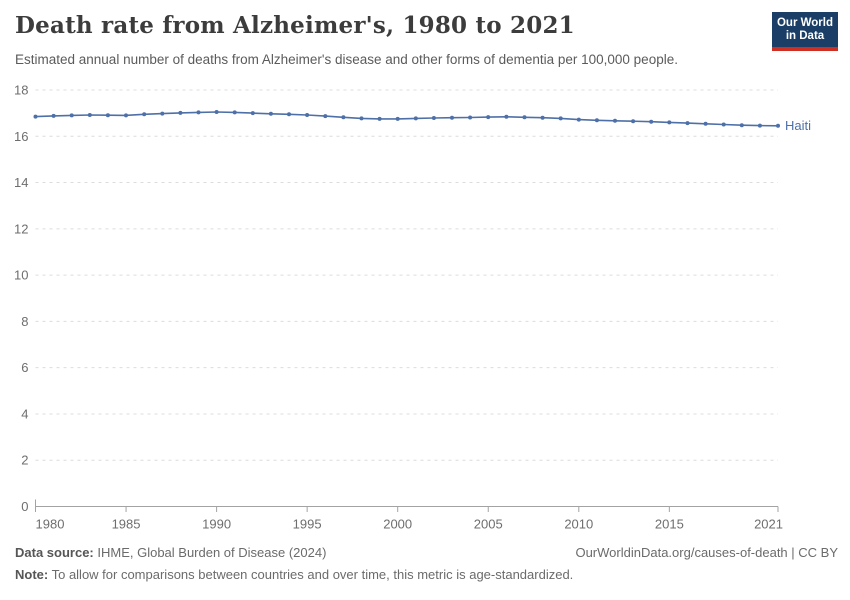 Image resolution: width=850 pixels, height=600 pixels. Describe the element at coordinates (50, 524) in the screenshot. I see `x-axis-tick-label: 1980` at that location.